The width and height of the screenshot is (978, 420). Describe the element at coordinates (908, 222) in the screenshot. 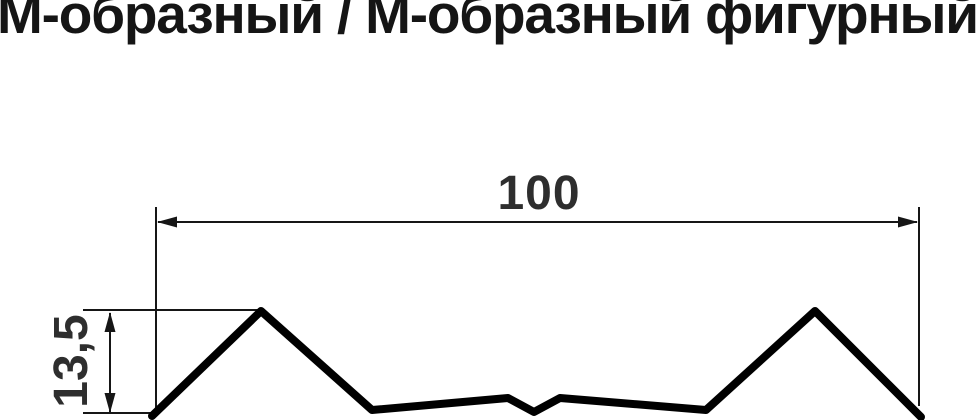

I see `width-arrowhead-right-icon` at that location.